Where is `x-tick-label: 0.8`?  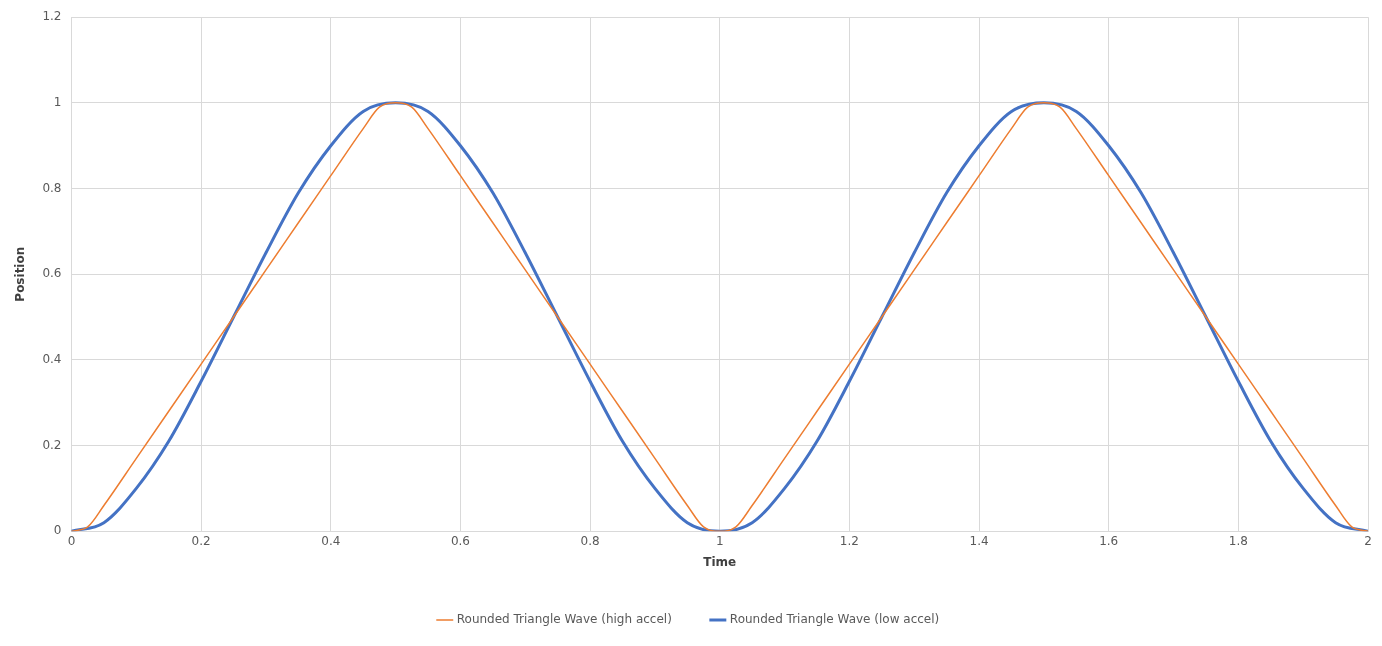 x-tick-label: 0.8 is located at coordinates (590, 540).